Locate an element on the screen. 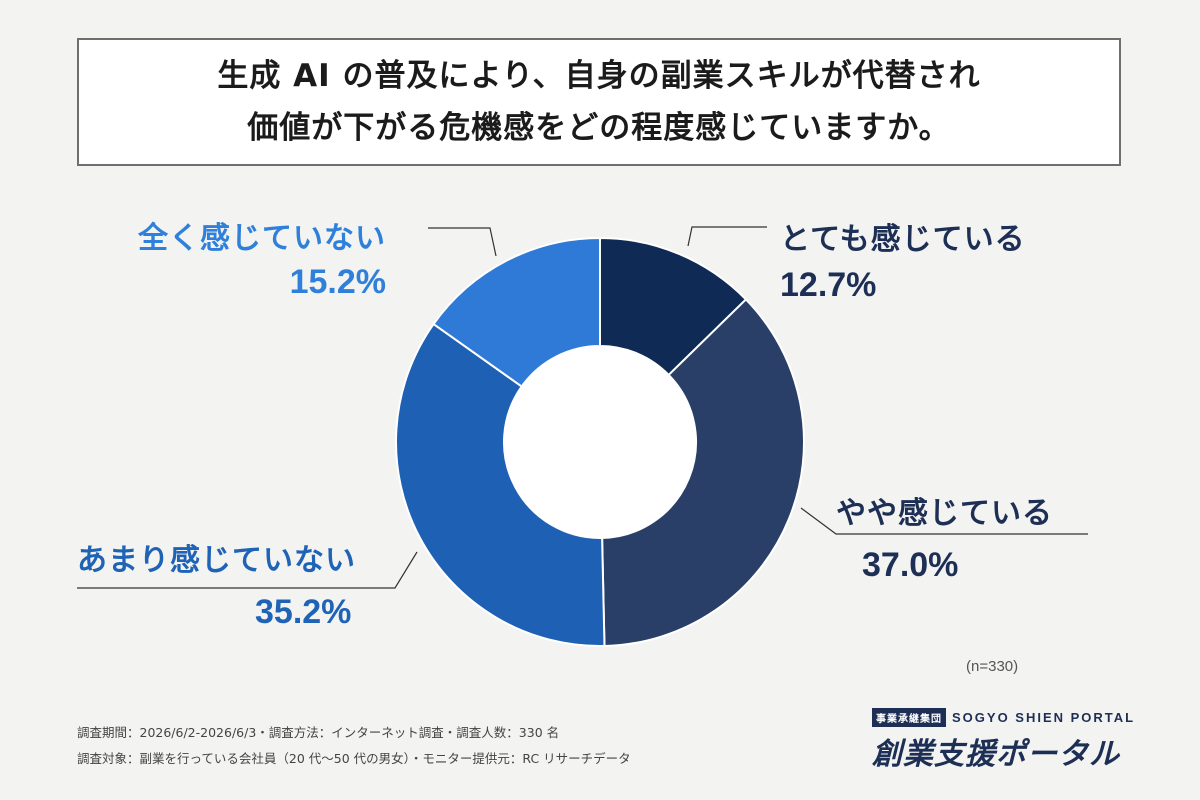 The height and width of the screenshot is (800, 1200). label-very-much-pct: 12.7% is located at coordinates (828, 285).